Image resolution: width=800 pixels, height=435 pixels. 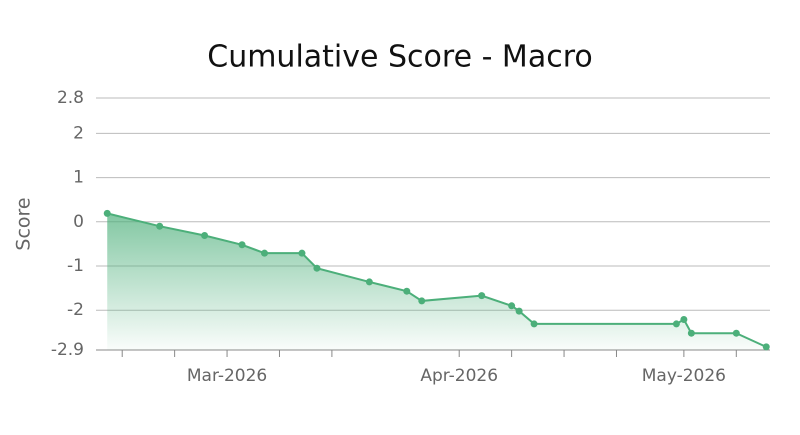 I want to click on y-tick-label: -2.9, so click(x=67, y=350).